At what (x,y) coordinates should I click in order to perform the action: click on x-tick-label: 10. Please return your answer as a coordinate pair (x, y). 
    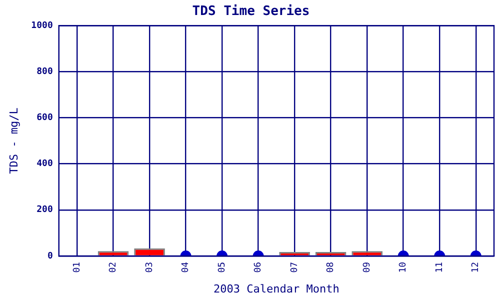
    Looking at the image, I should click on (403, 267).